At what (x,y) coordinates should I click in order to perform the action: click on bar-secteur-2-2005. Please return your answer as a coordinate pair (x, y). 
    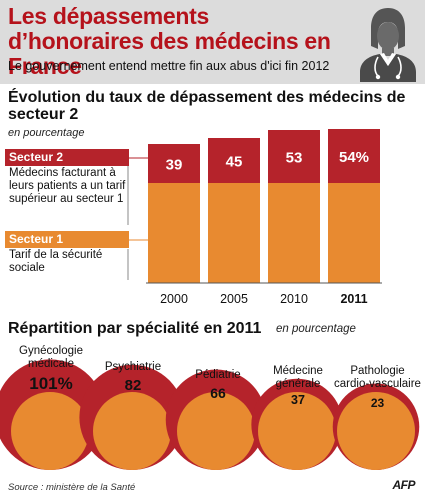
    Looking at the image, I should click on (234, 160).